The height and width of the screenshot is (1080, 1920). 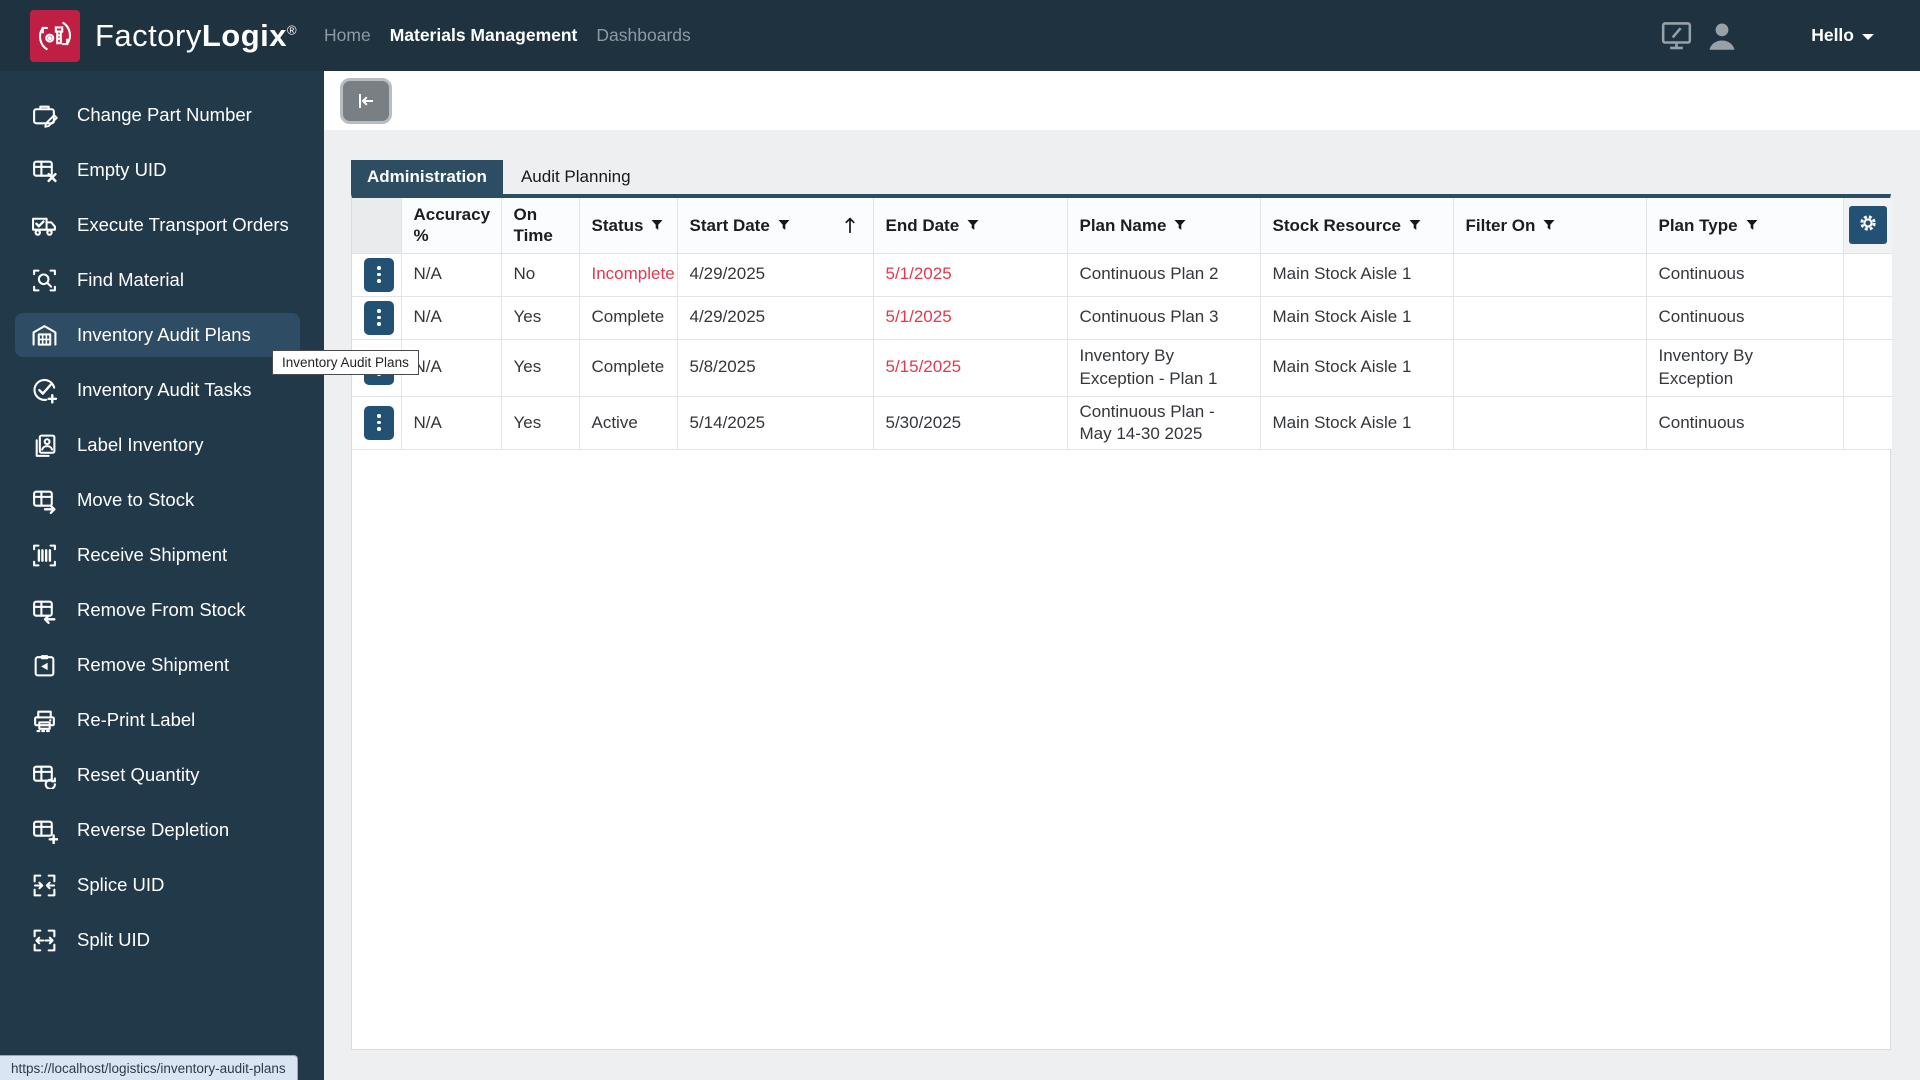 What do you see at coordinates (157, 335) in the screenshot?
I see `sidebar-item-inventory-audit-plans: Inventory Audit Plans` at bounding box center [157, 335].